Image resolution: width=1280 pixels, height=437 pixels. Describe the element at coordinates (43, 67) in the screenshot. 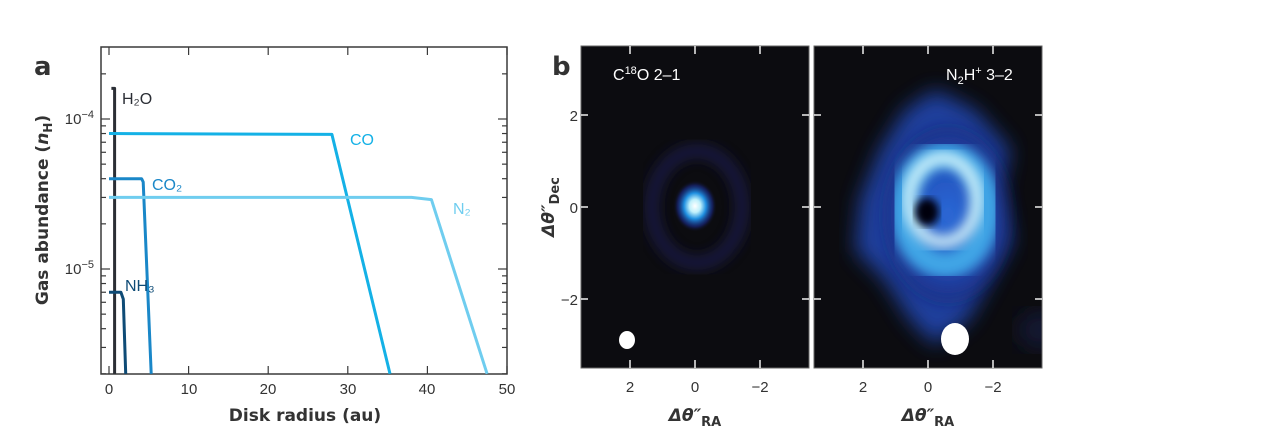

I see `panel-label-a: a` at that location.